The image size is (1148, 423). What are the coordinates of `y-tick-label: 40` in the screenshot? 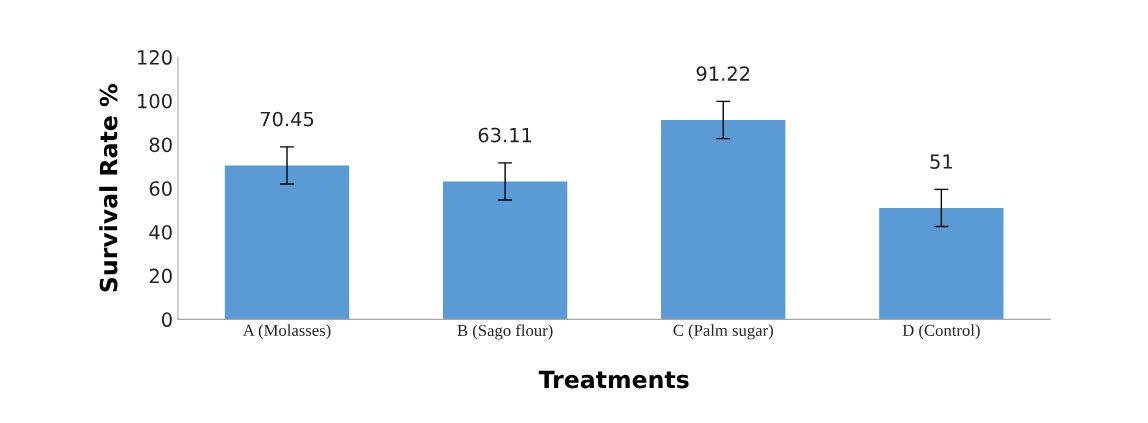 It's located at (160, 232).